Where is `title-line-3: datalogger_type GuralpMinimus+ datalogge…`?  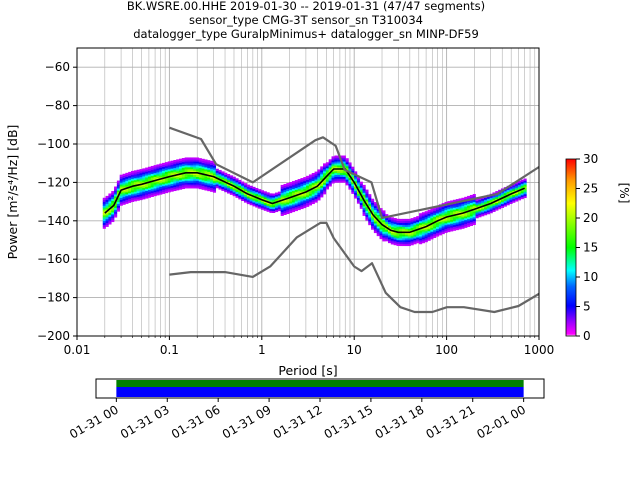 title-line-3: datalogger_type GuralpMinimus+ datalogge… is located at coordinates (306, 34).